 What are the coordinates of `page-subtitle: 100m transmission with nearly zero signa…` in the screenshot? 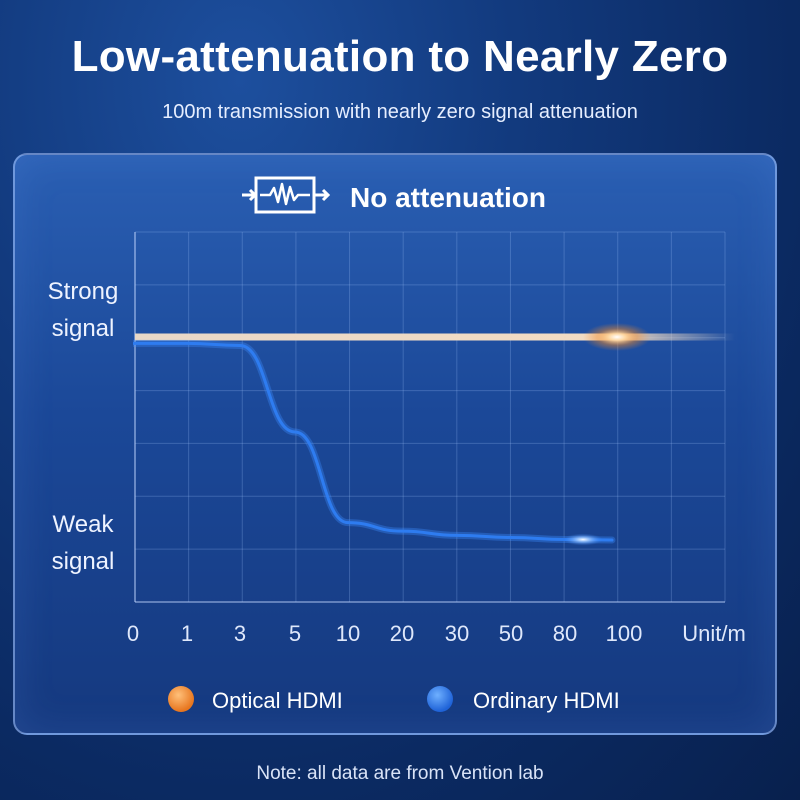 It's located at (400, 112).